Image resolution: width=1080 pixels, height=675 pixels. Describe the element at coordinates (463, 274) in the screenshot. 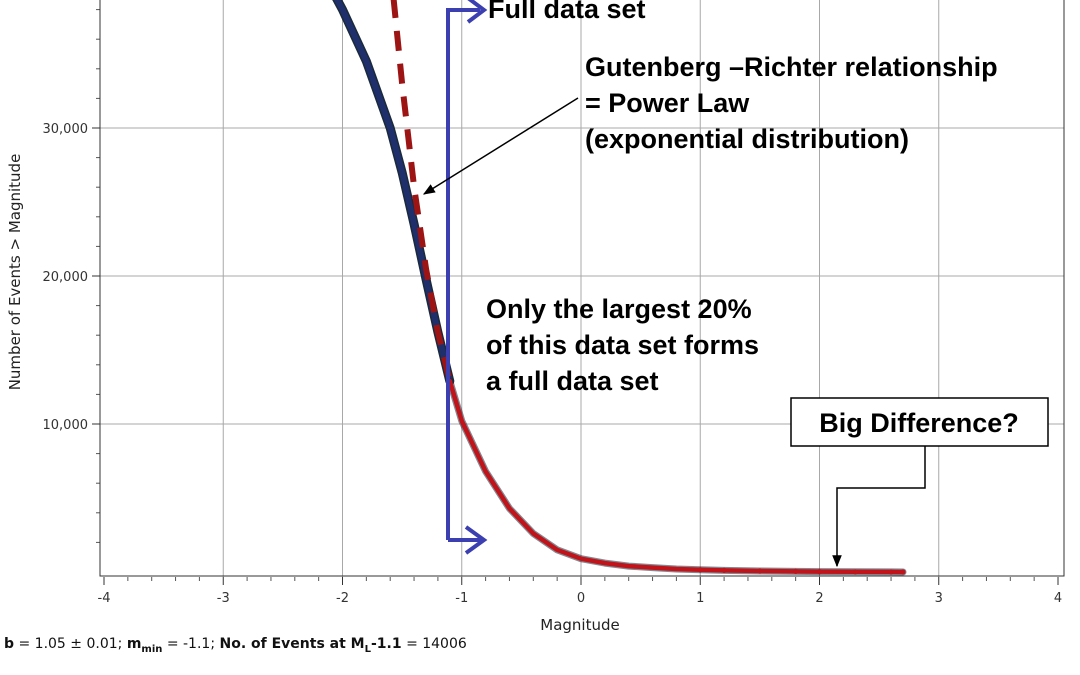

I see `bracket-line` at that location.